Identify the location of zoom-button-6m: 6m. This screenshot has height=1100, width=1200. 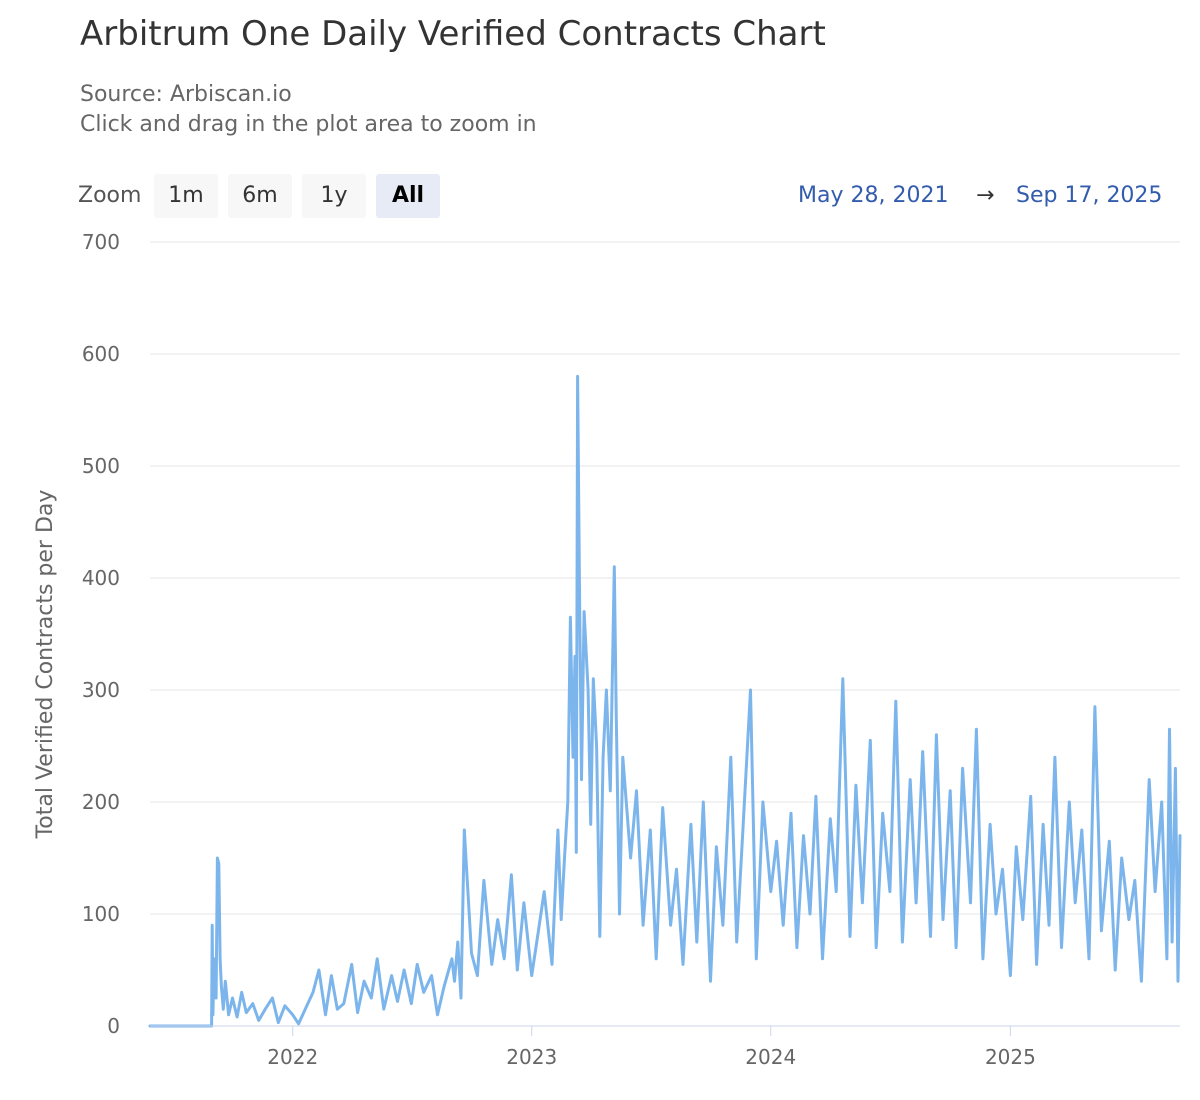
(260, 196).